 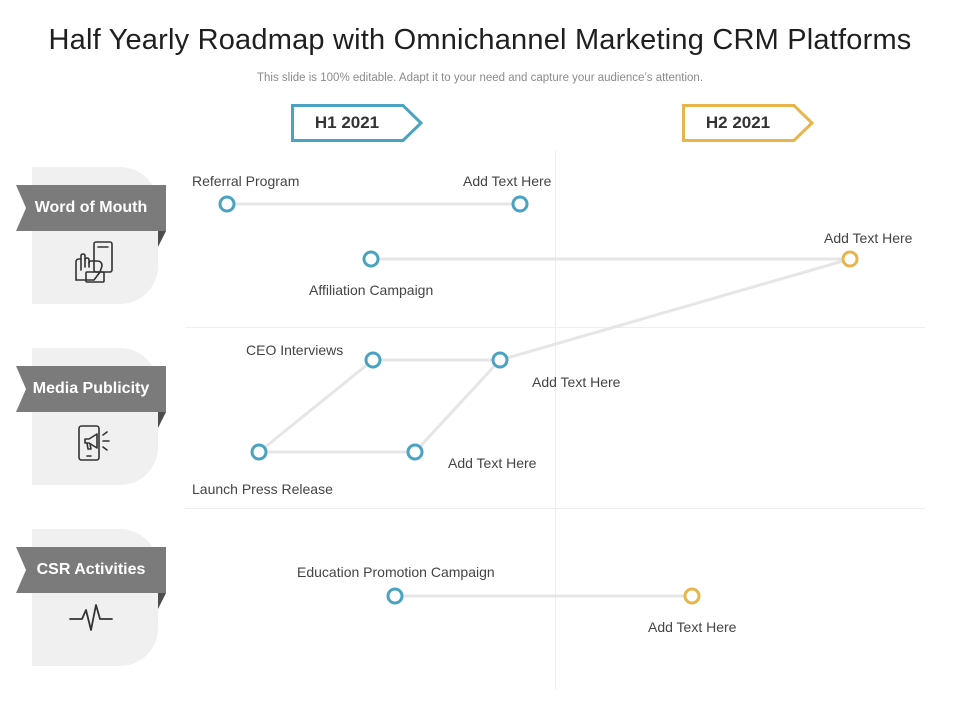 What do you see at coordinates (91, 388) in the screenshot?
I see `category-label: Media Publicity` at bounding box center [91, 388].